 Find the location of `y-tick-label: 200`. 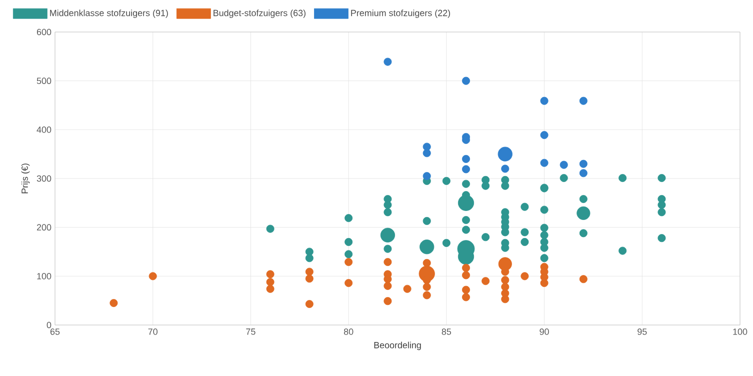

y-tick-label: 200 is located at coordinates (44, 227).